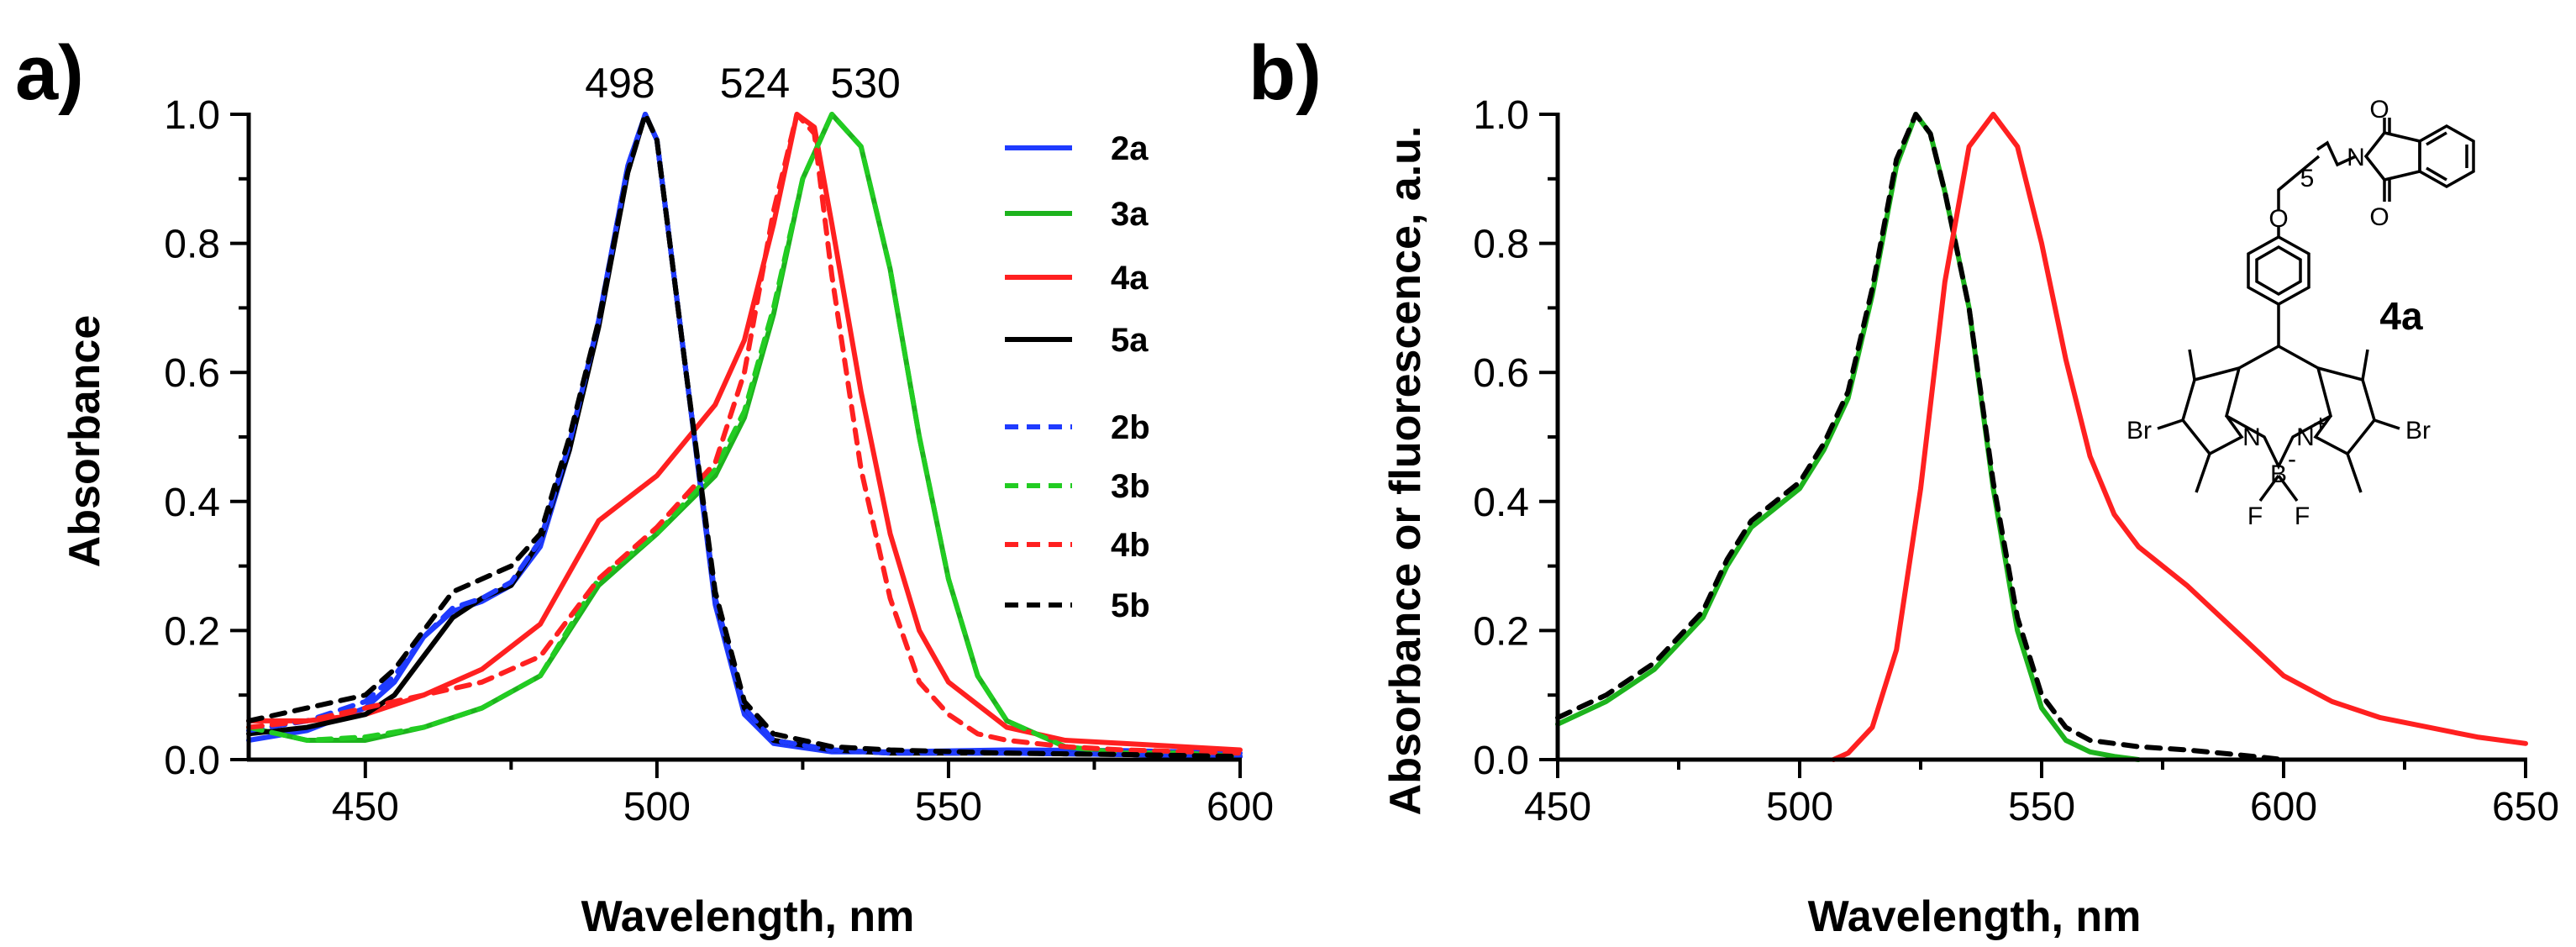 The image size is (2576, 947). I want to click on chemical-structure-labels: O O N 5 O 4a Br Br N N + B - F F, so click(2279, 313).